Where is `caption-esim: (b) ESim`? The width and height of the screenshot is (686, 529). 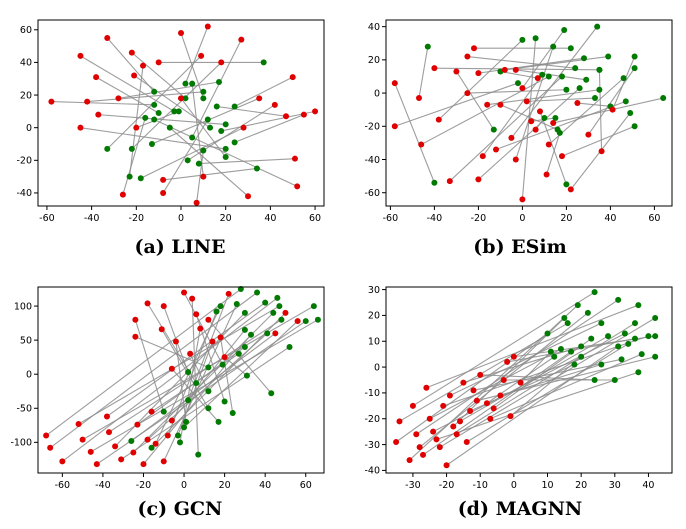 caption-esim: (b) ESim is located at coordinates (520, 247).